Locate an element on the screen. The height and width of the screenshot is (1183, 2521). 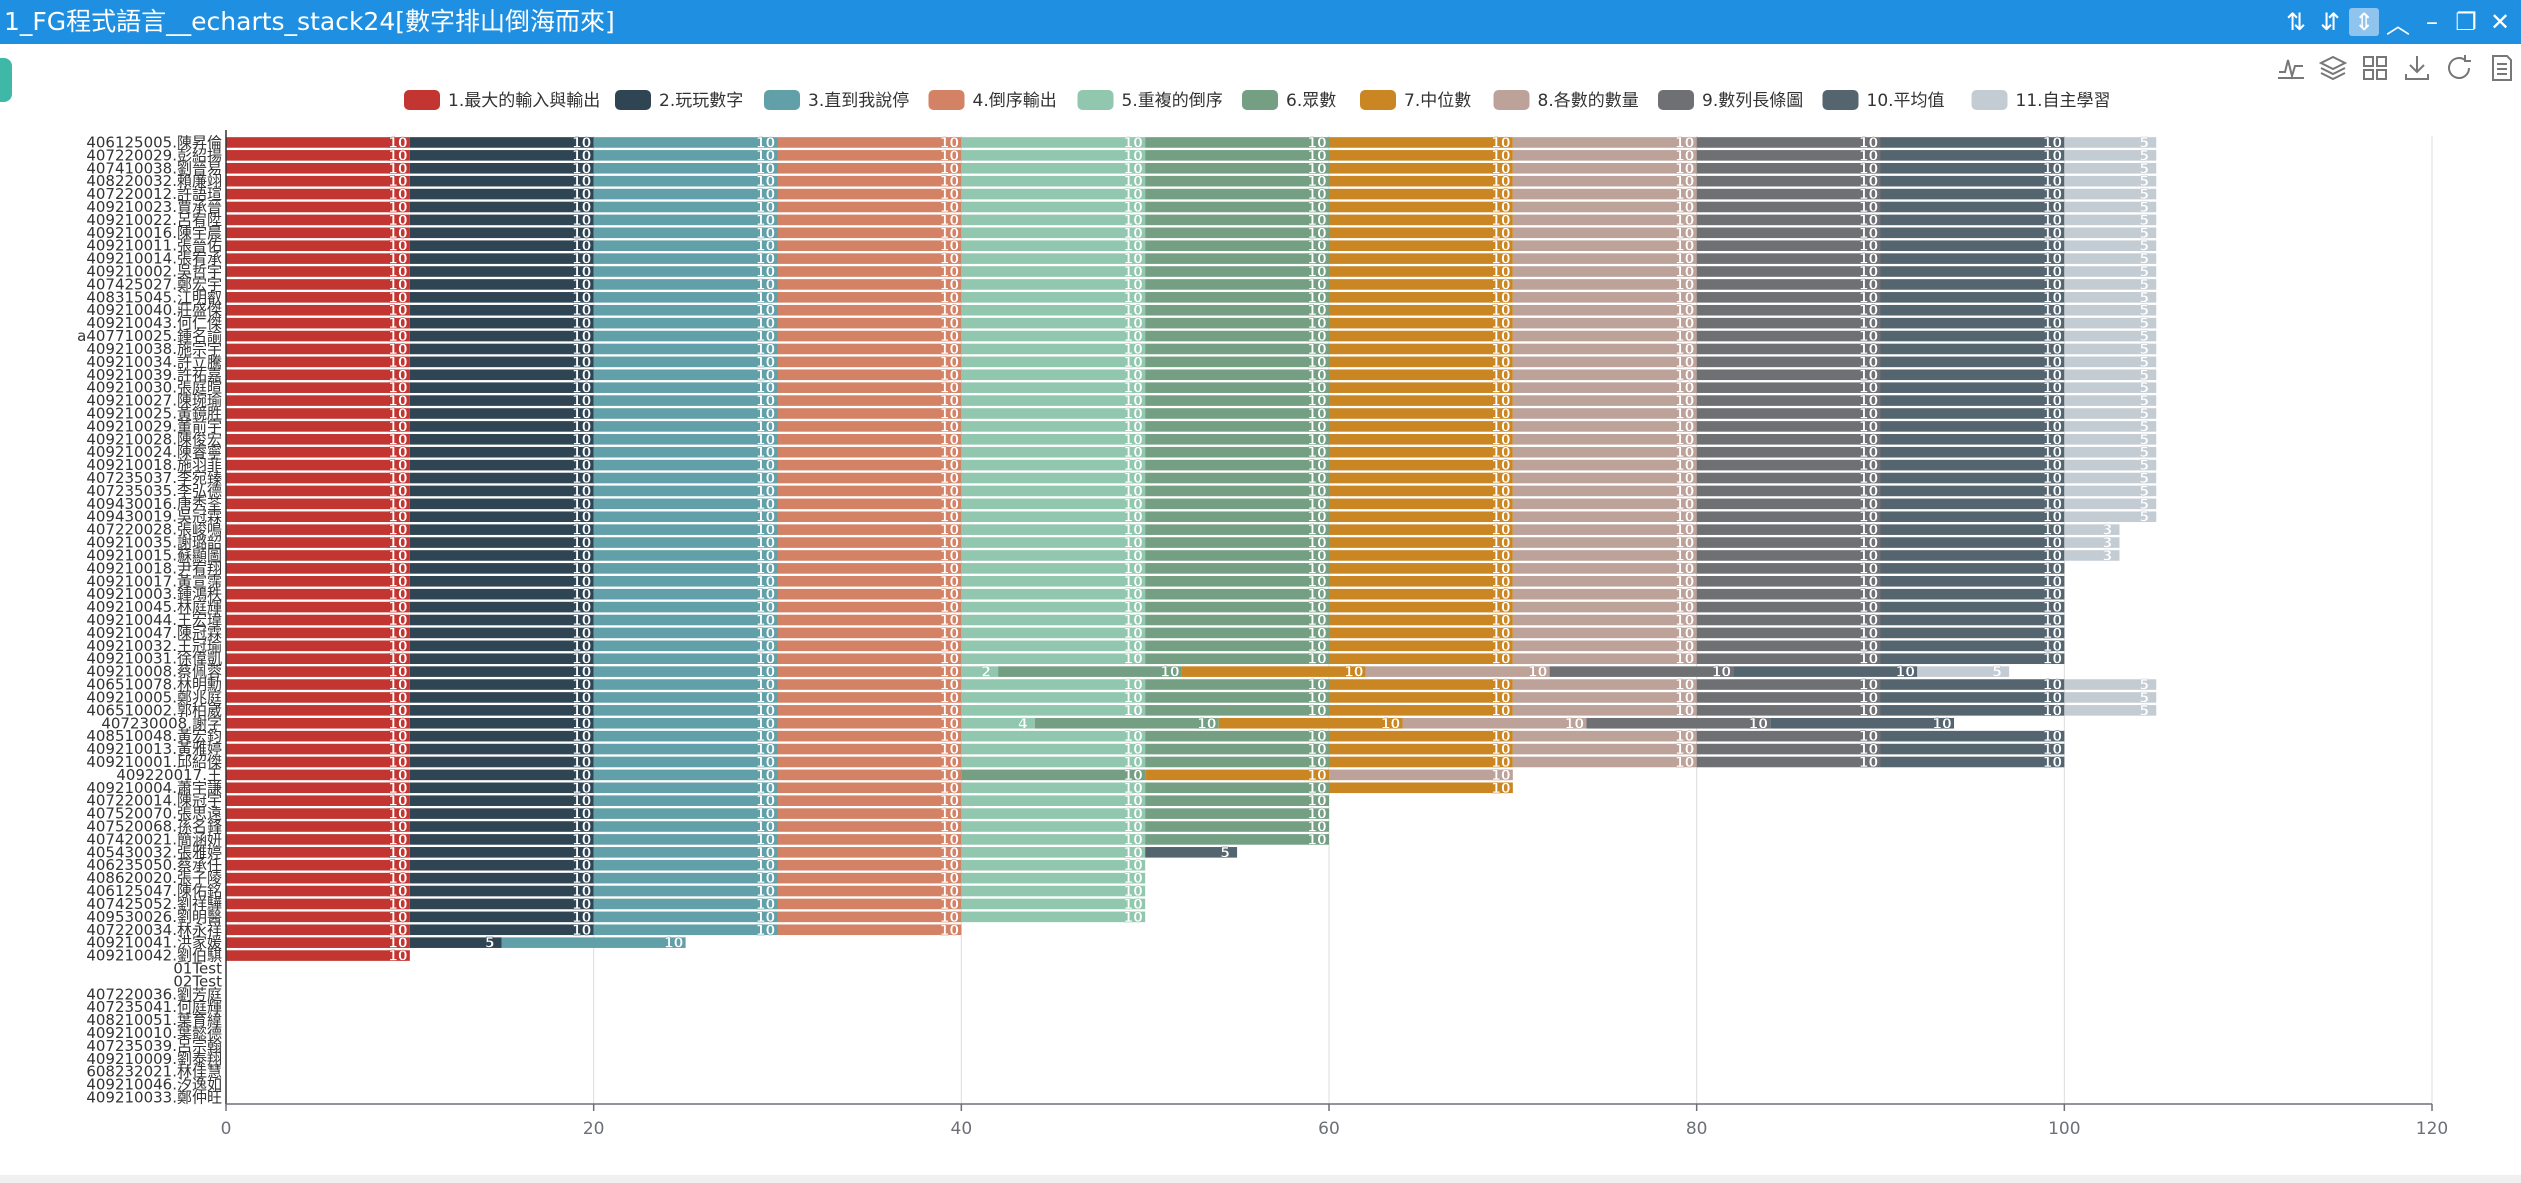
refresh-icon is located at coordinates (2459, 68).